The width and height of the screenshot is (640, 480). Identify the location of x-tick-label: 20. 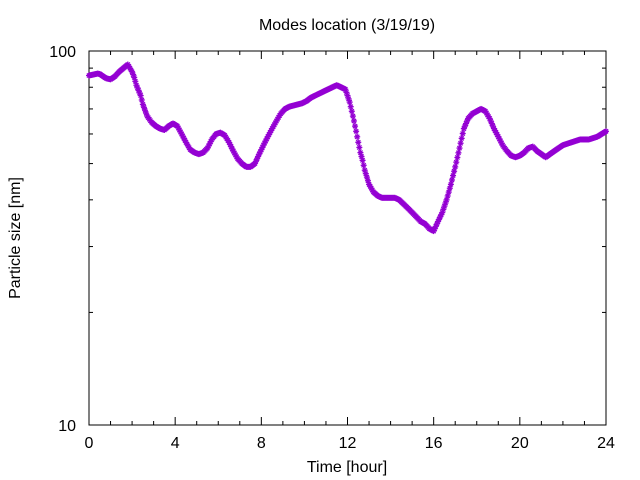
(520, 443).